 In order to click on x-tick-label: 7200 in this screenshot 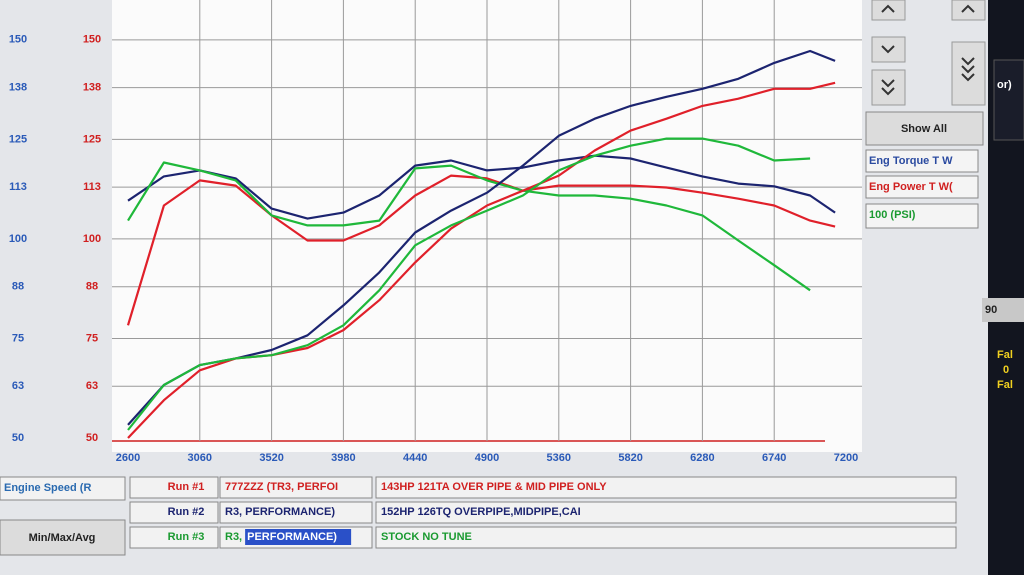, I will do `click(846, 458)`.